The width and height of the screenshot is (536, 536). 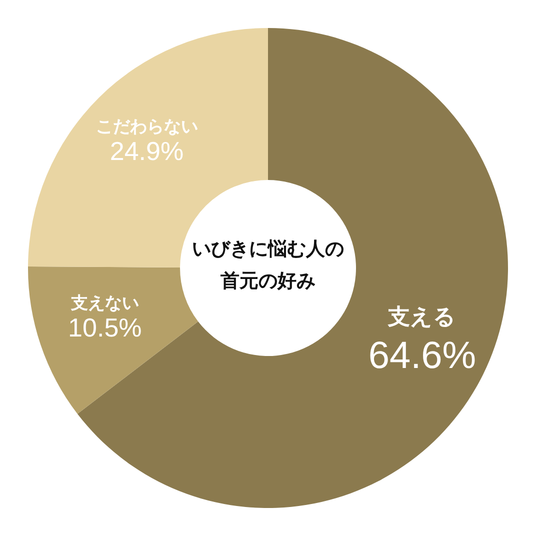 What do you see at coordinates (147, 151) in the screenshot?
I see `data-label: 24.9%` at bounding box center [147, 151].